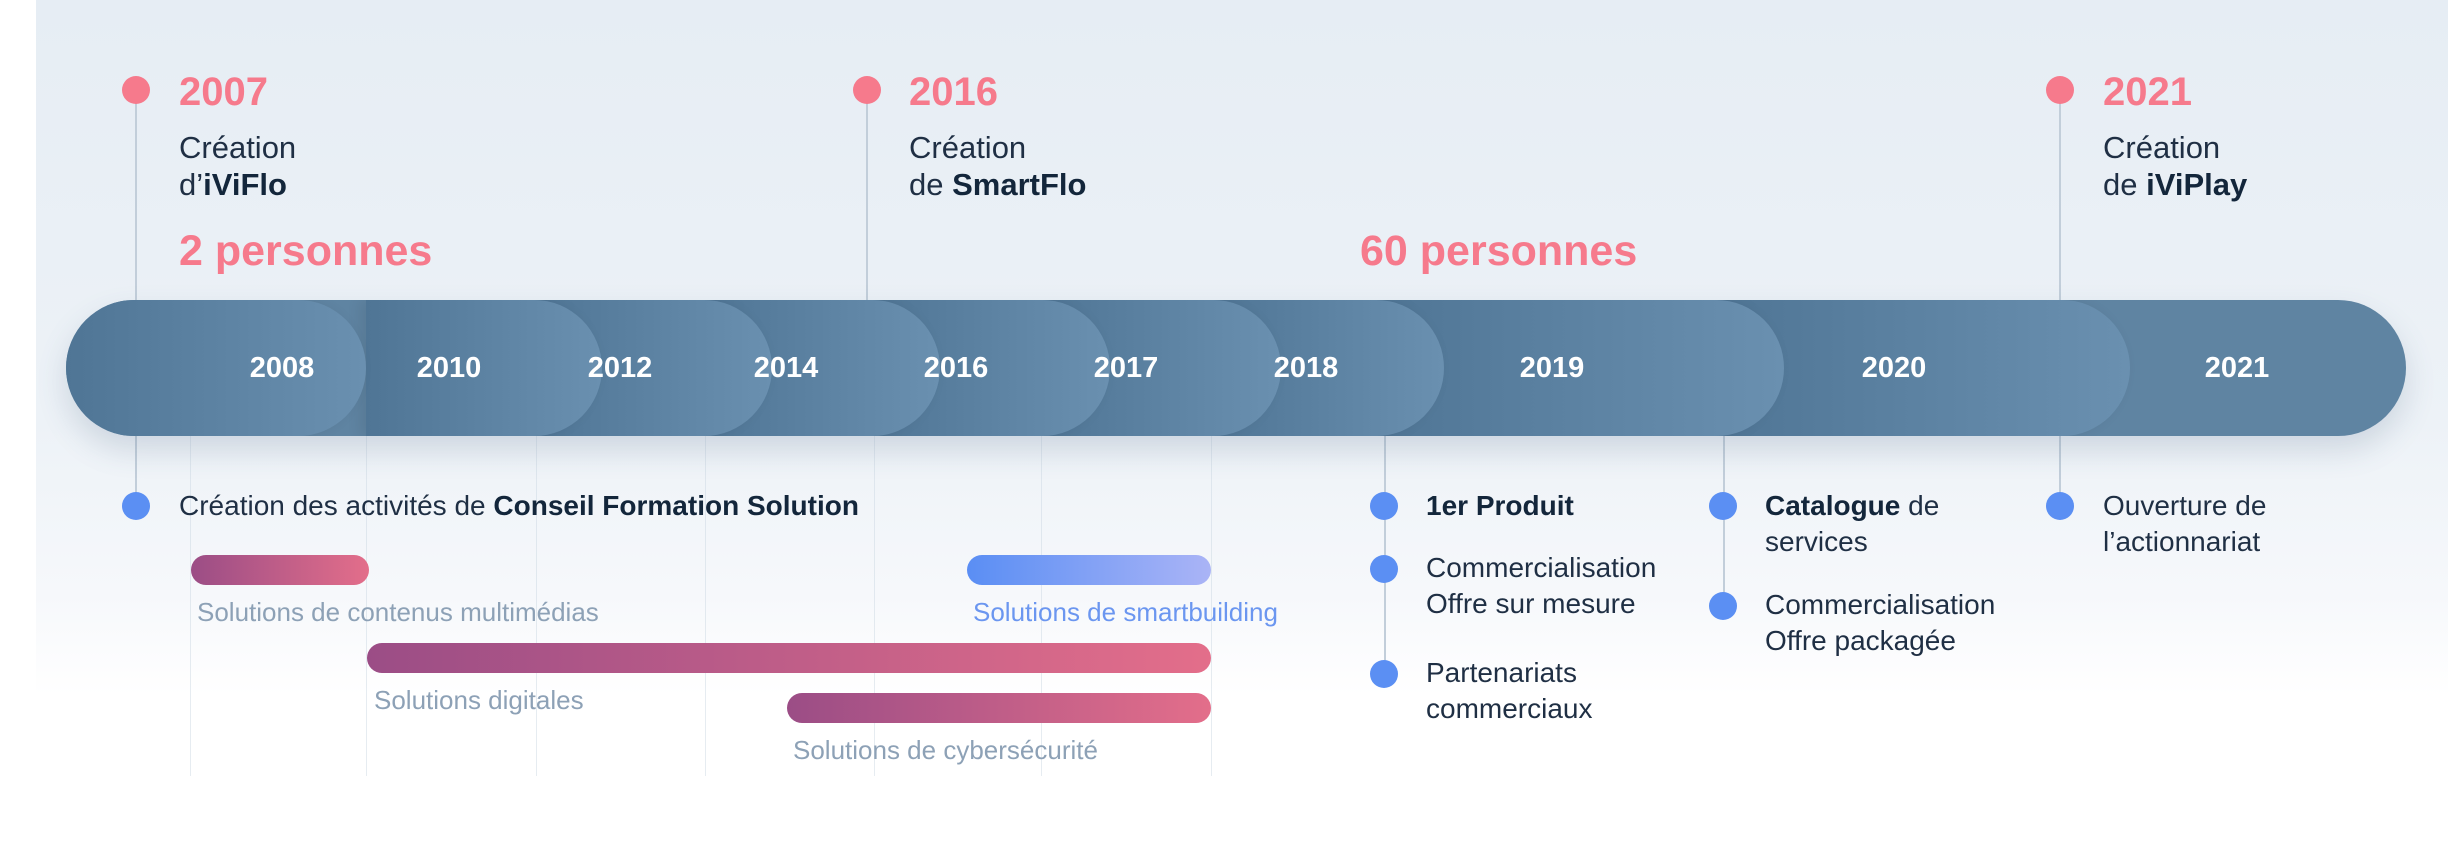 Image resolution: width=2458 pixels, height=848 pixels. I want to click on headcount-2019: 60 personnes, so click(1499, 251).